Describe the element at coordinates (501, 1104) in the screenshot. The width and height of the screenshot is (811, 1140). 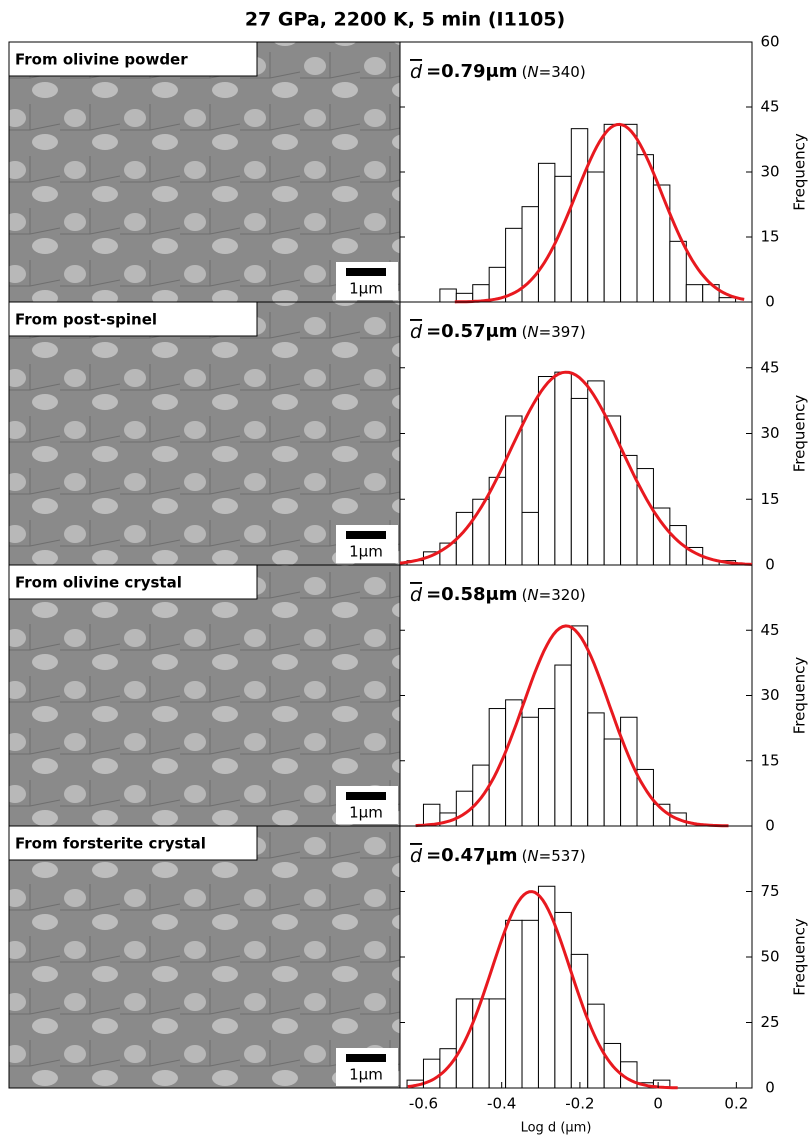
I see `x-tick-label: -0.4` at that location.